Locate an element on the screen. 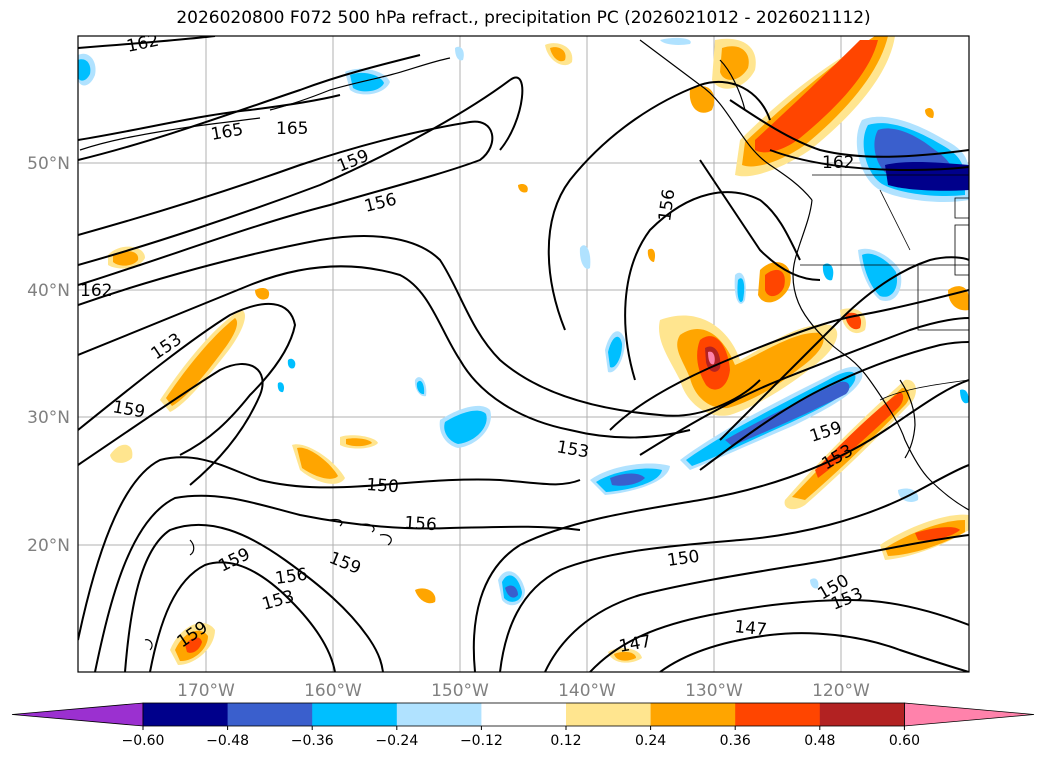 This screenshot has width=1047, height=765. colorbar-tick-label: 0.60 is located at coordinates (904, 741).